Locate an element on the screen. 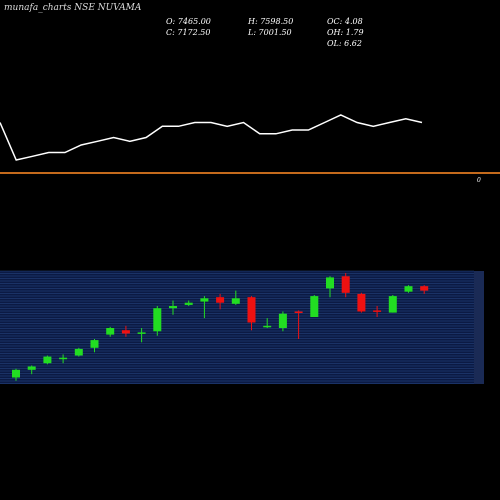  low-value: L: 7001.50 is located at coordinates (270, 32).